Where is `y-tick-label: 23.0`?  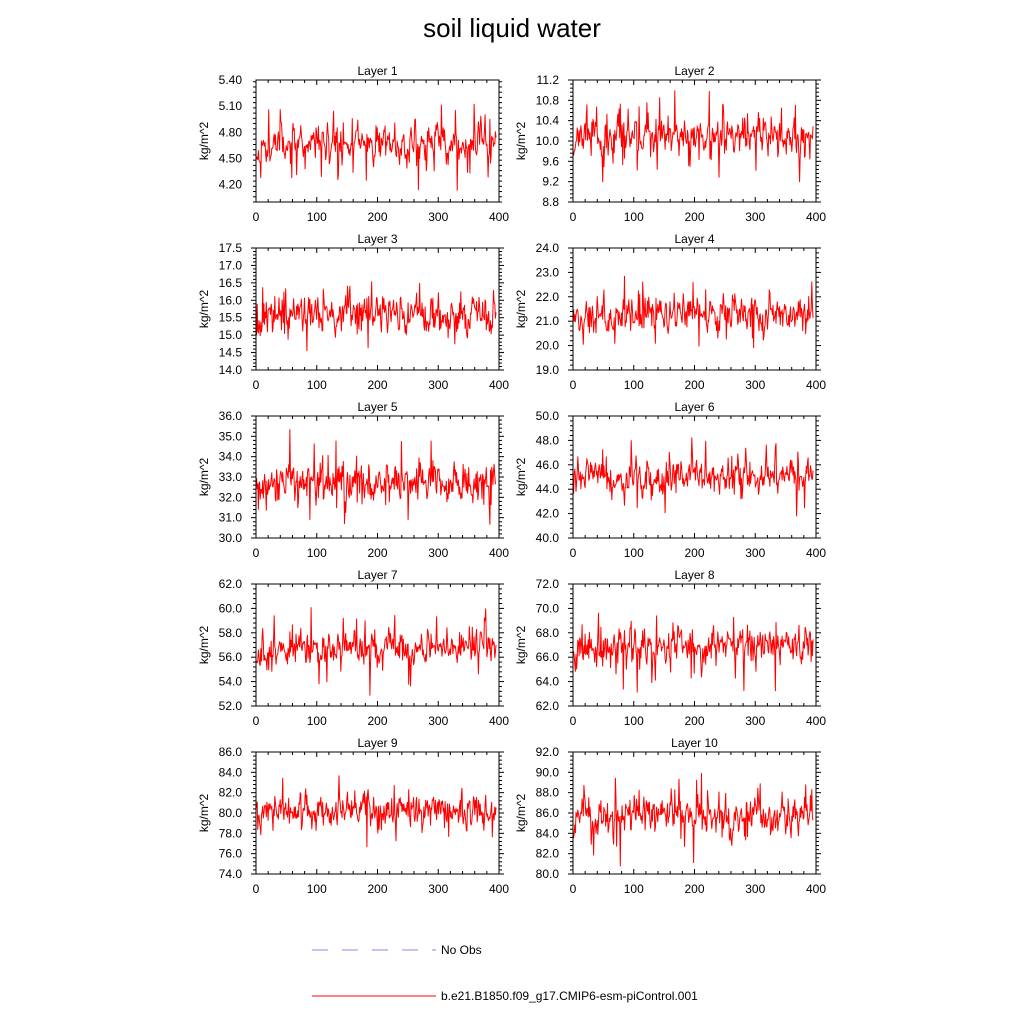
y-tick-label: 23.0 is located at coordinates (548, 272).